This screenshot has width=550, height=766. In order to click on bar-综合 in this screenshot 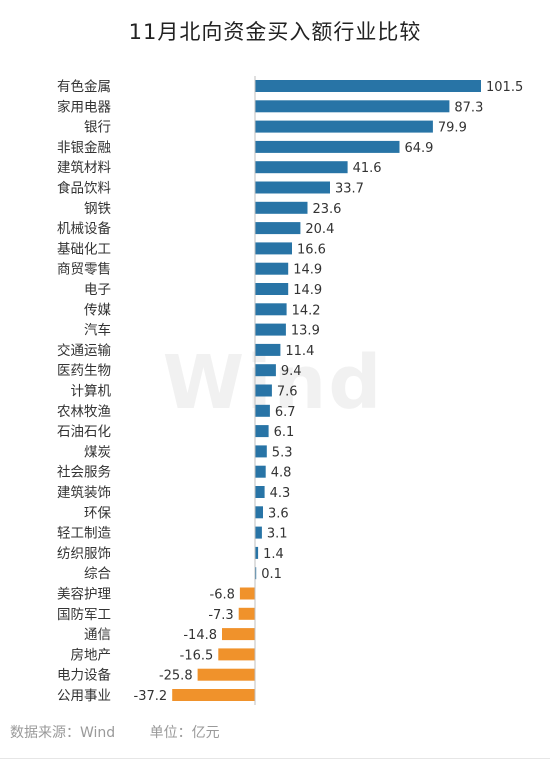, I will do `click(256, 573)`.